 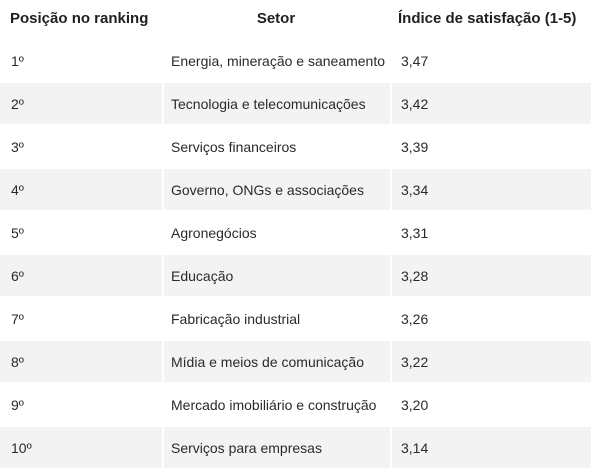 I want to click on cell-position: 9º, so click(x=81, y=403).